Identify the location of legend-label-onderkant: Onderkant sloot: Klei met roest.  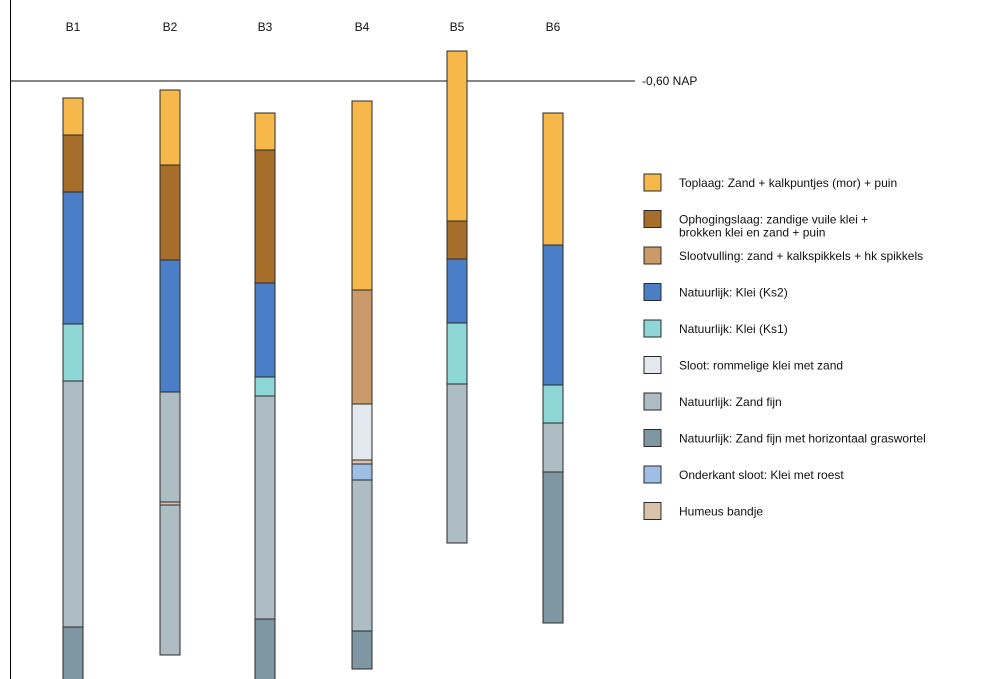
(761, 475).